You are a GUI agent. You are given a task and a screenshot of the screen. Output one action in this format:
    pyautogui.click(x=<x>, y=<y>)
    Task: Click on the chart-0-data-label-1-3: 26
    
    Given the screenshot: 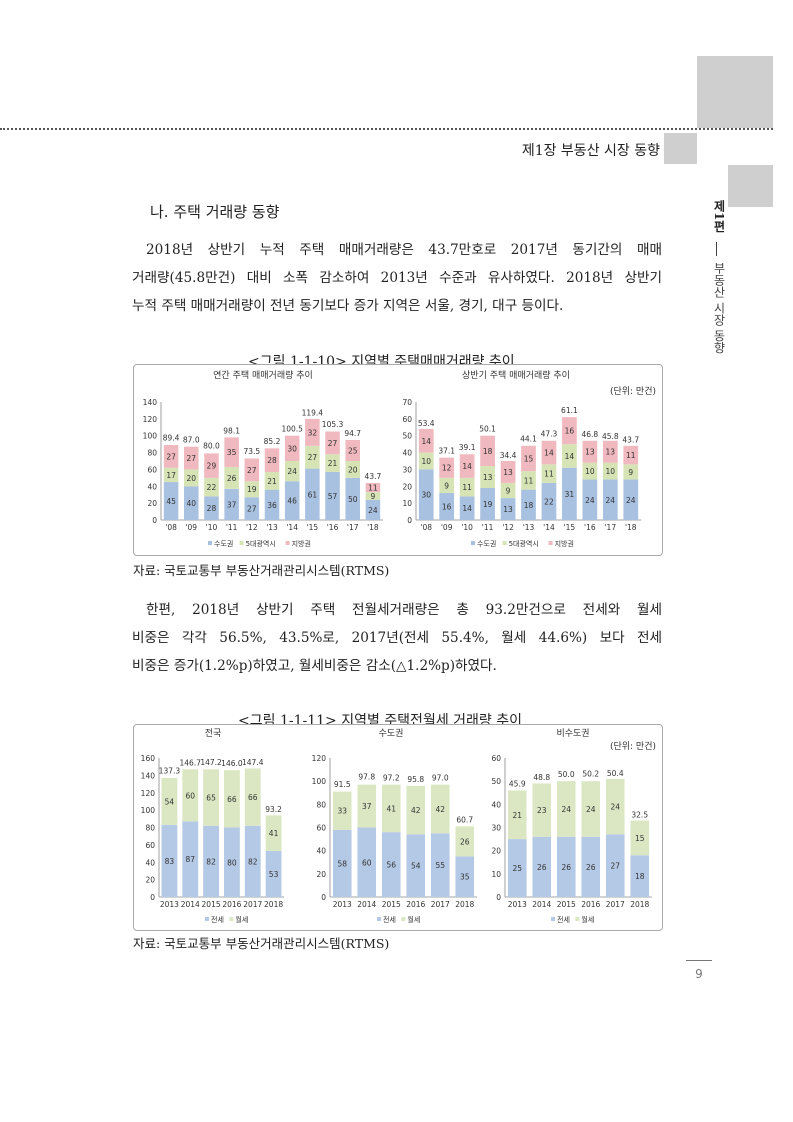 What is the action you would take?
    pyautogui.click(x=232, y=478)
    